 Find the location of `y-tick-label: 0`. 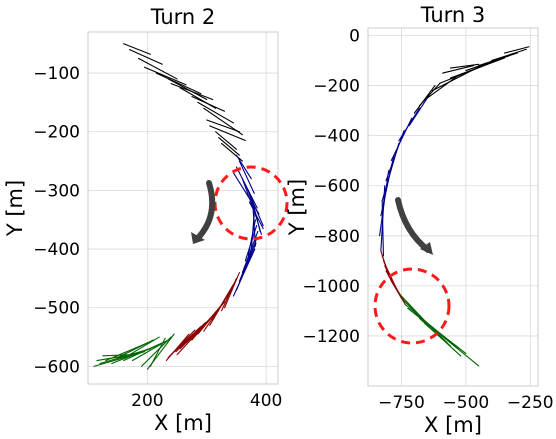

y-tick-label: 0 is located at coordinates (354, 37).